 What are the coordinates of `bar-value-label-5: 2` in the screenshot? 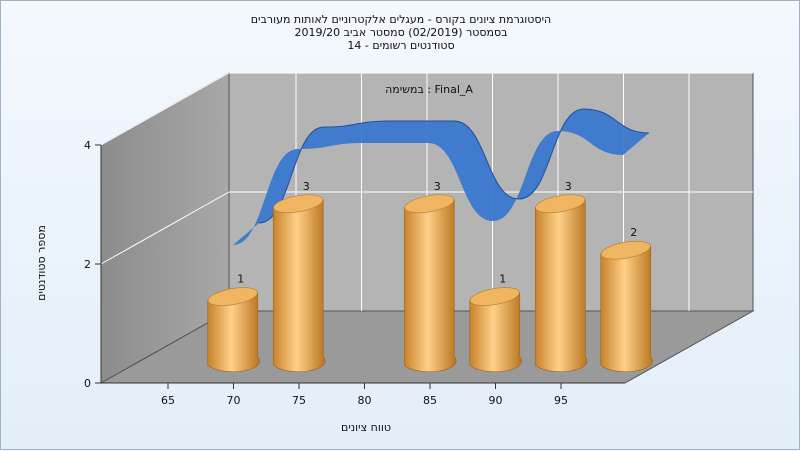 It's located at (633, 232).